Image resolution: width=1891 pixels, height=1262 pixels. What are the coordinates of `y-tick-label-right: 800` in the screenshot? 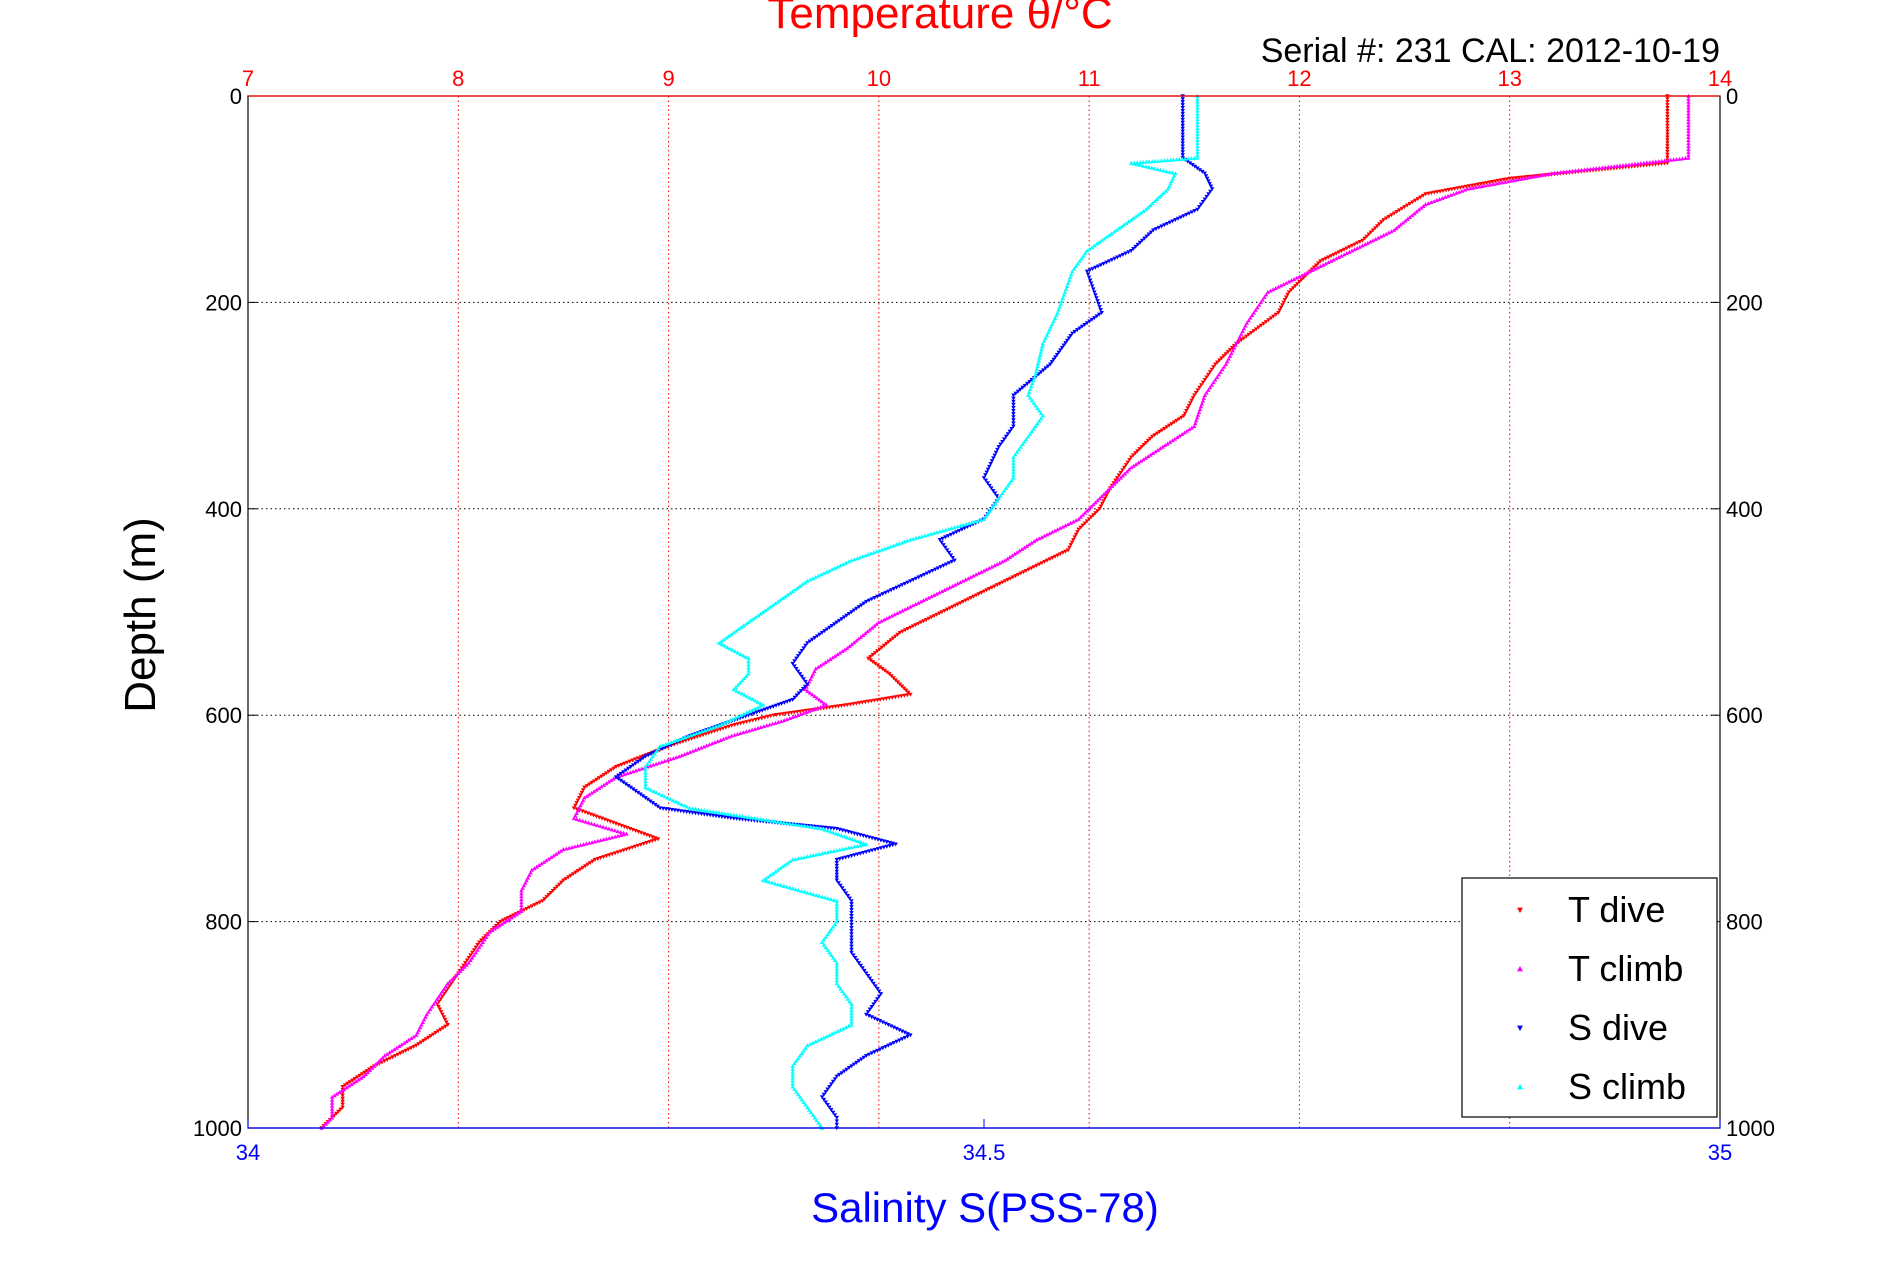 It's located at (1744, 922).